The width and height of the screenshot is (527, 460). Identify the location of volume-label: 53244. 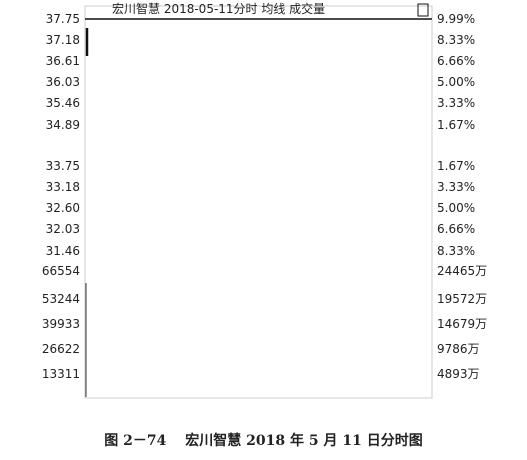
(60, 299).